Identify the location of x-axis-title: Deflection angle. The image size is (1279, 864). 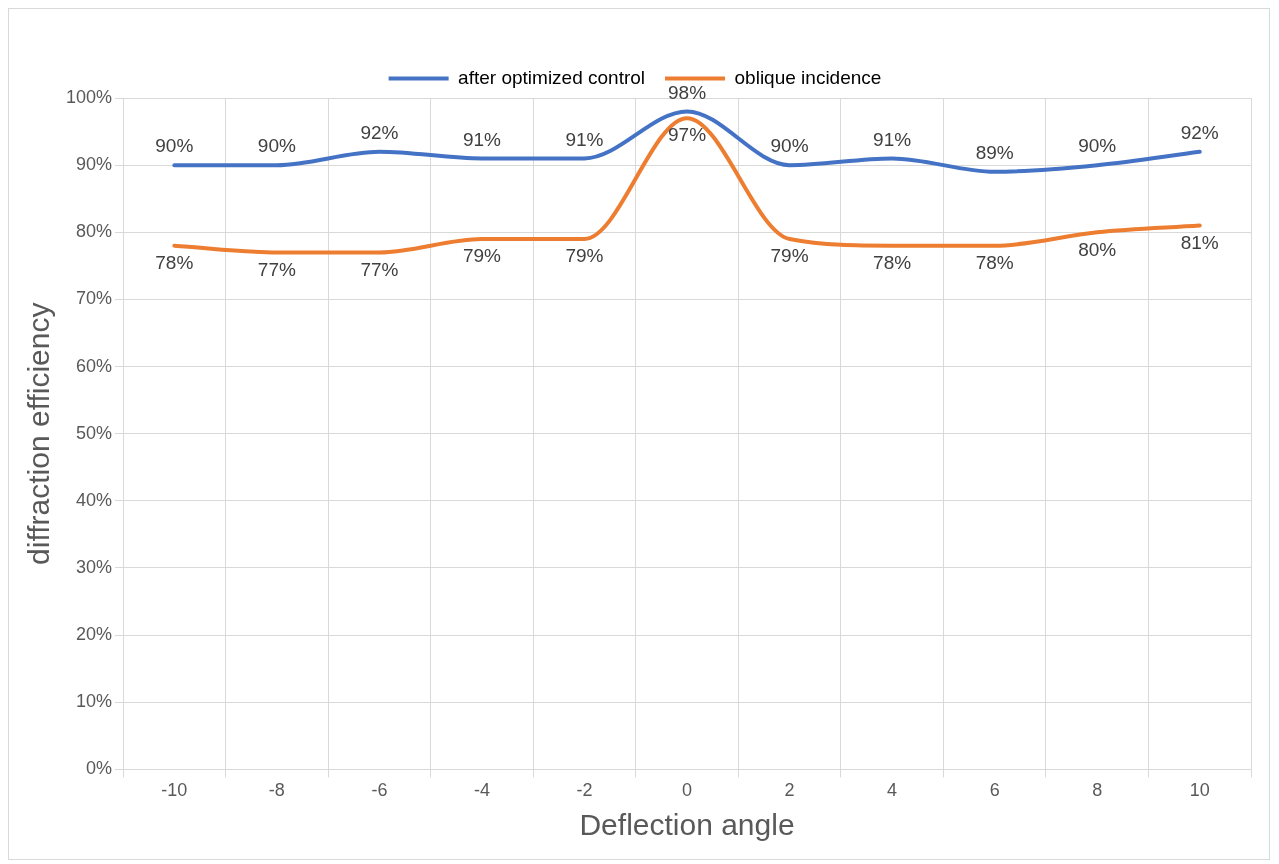
(687, 825).